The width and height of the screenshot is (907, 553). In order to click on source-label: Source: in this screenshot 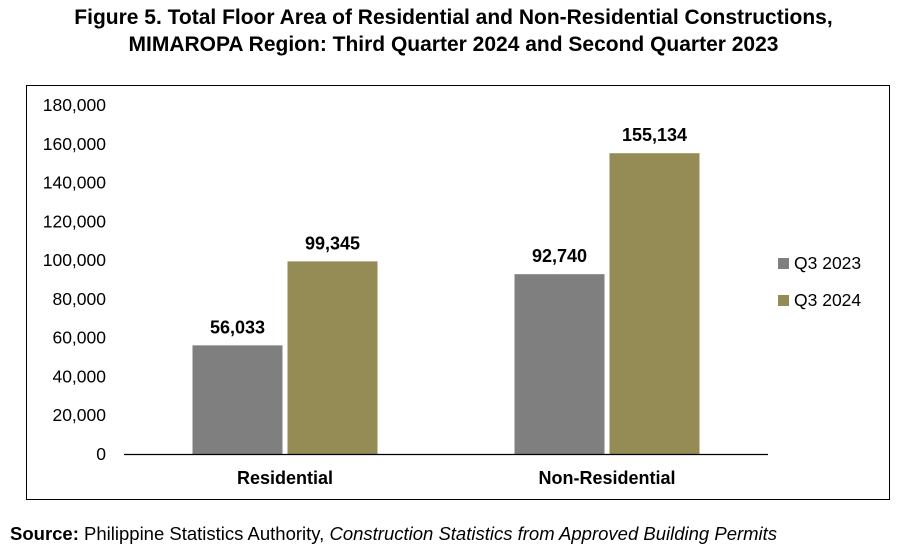, I will do `click(44, 533)`.